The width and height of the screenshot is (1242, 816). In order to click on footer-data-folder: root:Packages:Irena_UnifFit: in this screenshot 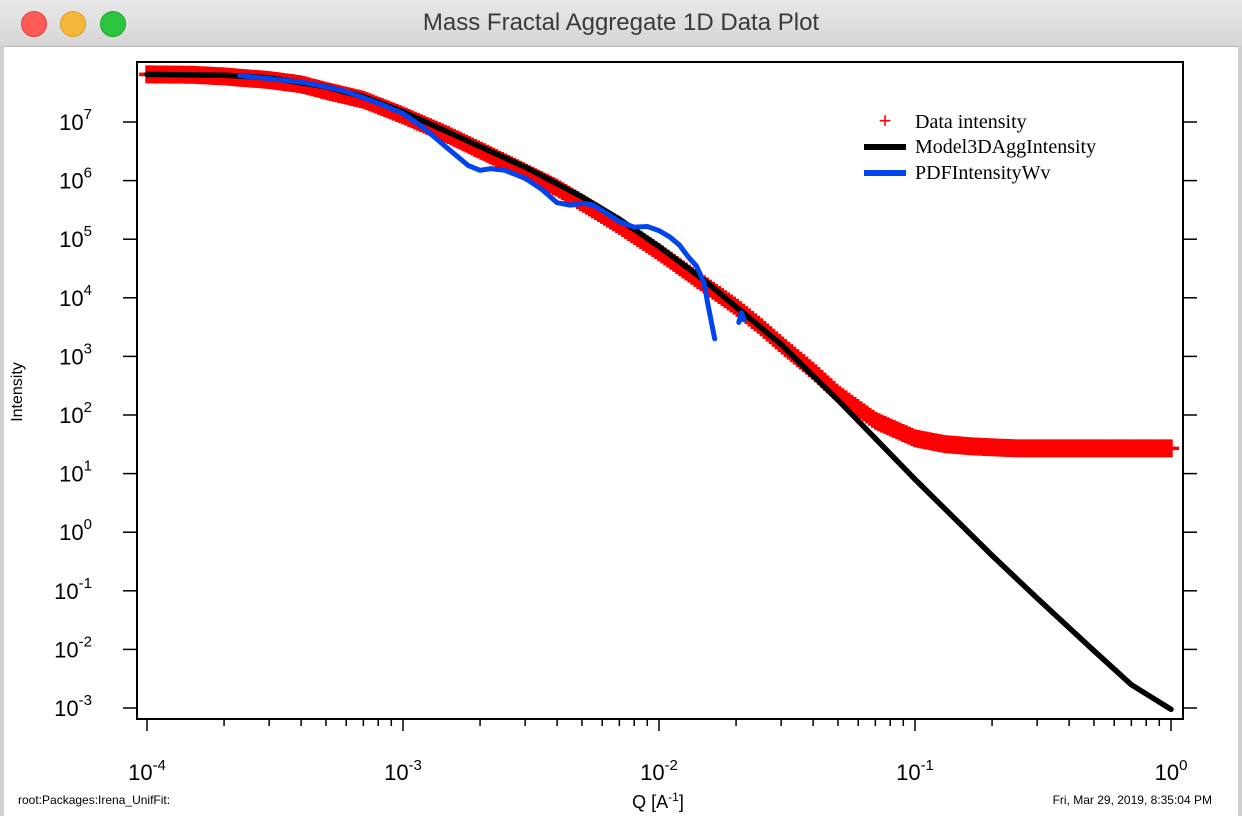, I will do `click(94, 800)`.